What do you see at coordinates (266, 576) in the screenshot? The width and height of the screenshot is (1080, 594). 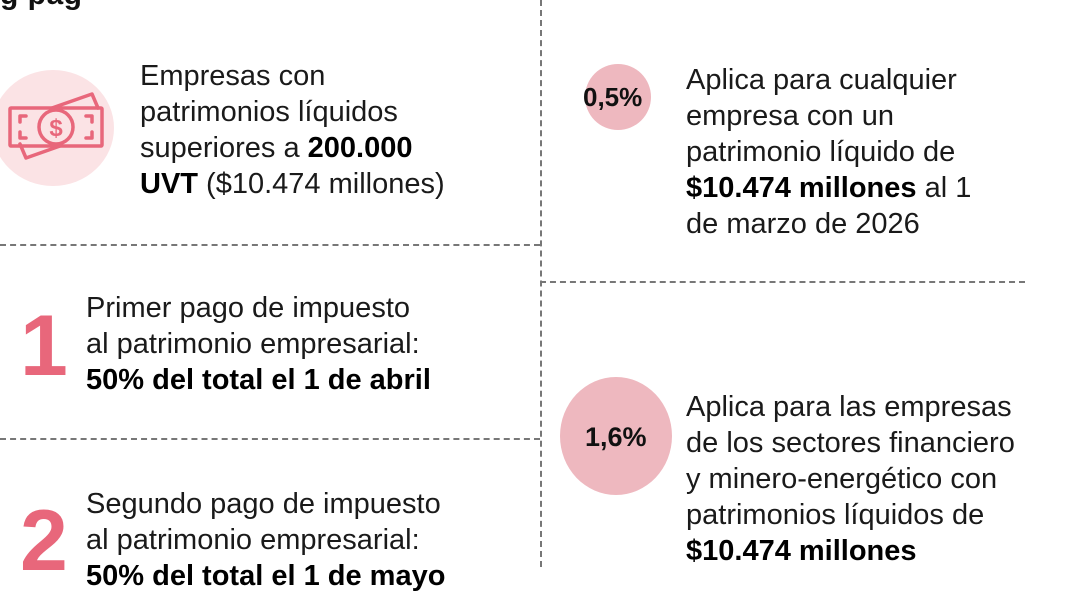 I see `payment-2-date: 50% del total el 1 de mayo` at bounding box center [266, 576].